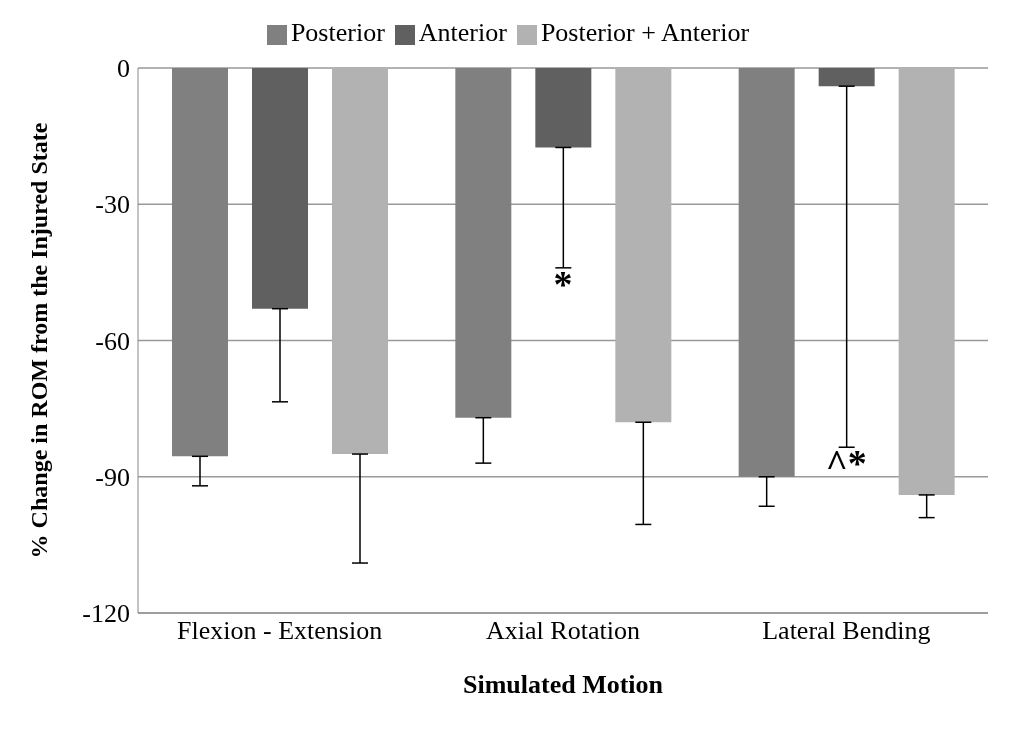 The height and width of the screenshot is (738, 1024). What do you see at coordinates (563, 684) in the screenshot?
I see `x-axis-title: Simulated Motion` at bounding box center [563, 684].